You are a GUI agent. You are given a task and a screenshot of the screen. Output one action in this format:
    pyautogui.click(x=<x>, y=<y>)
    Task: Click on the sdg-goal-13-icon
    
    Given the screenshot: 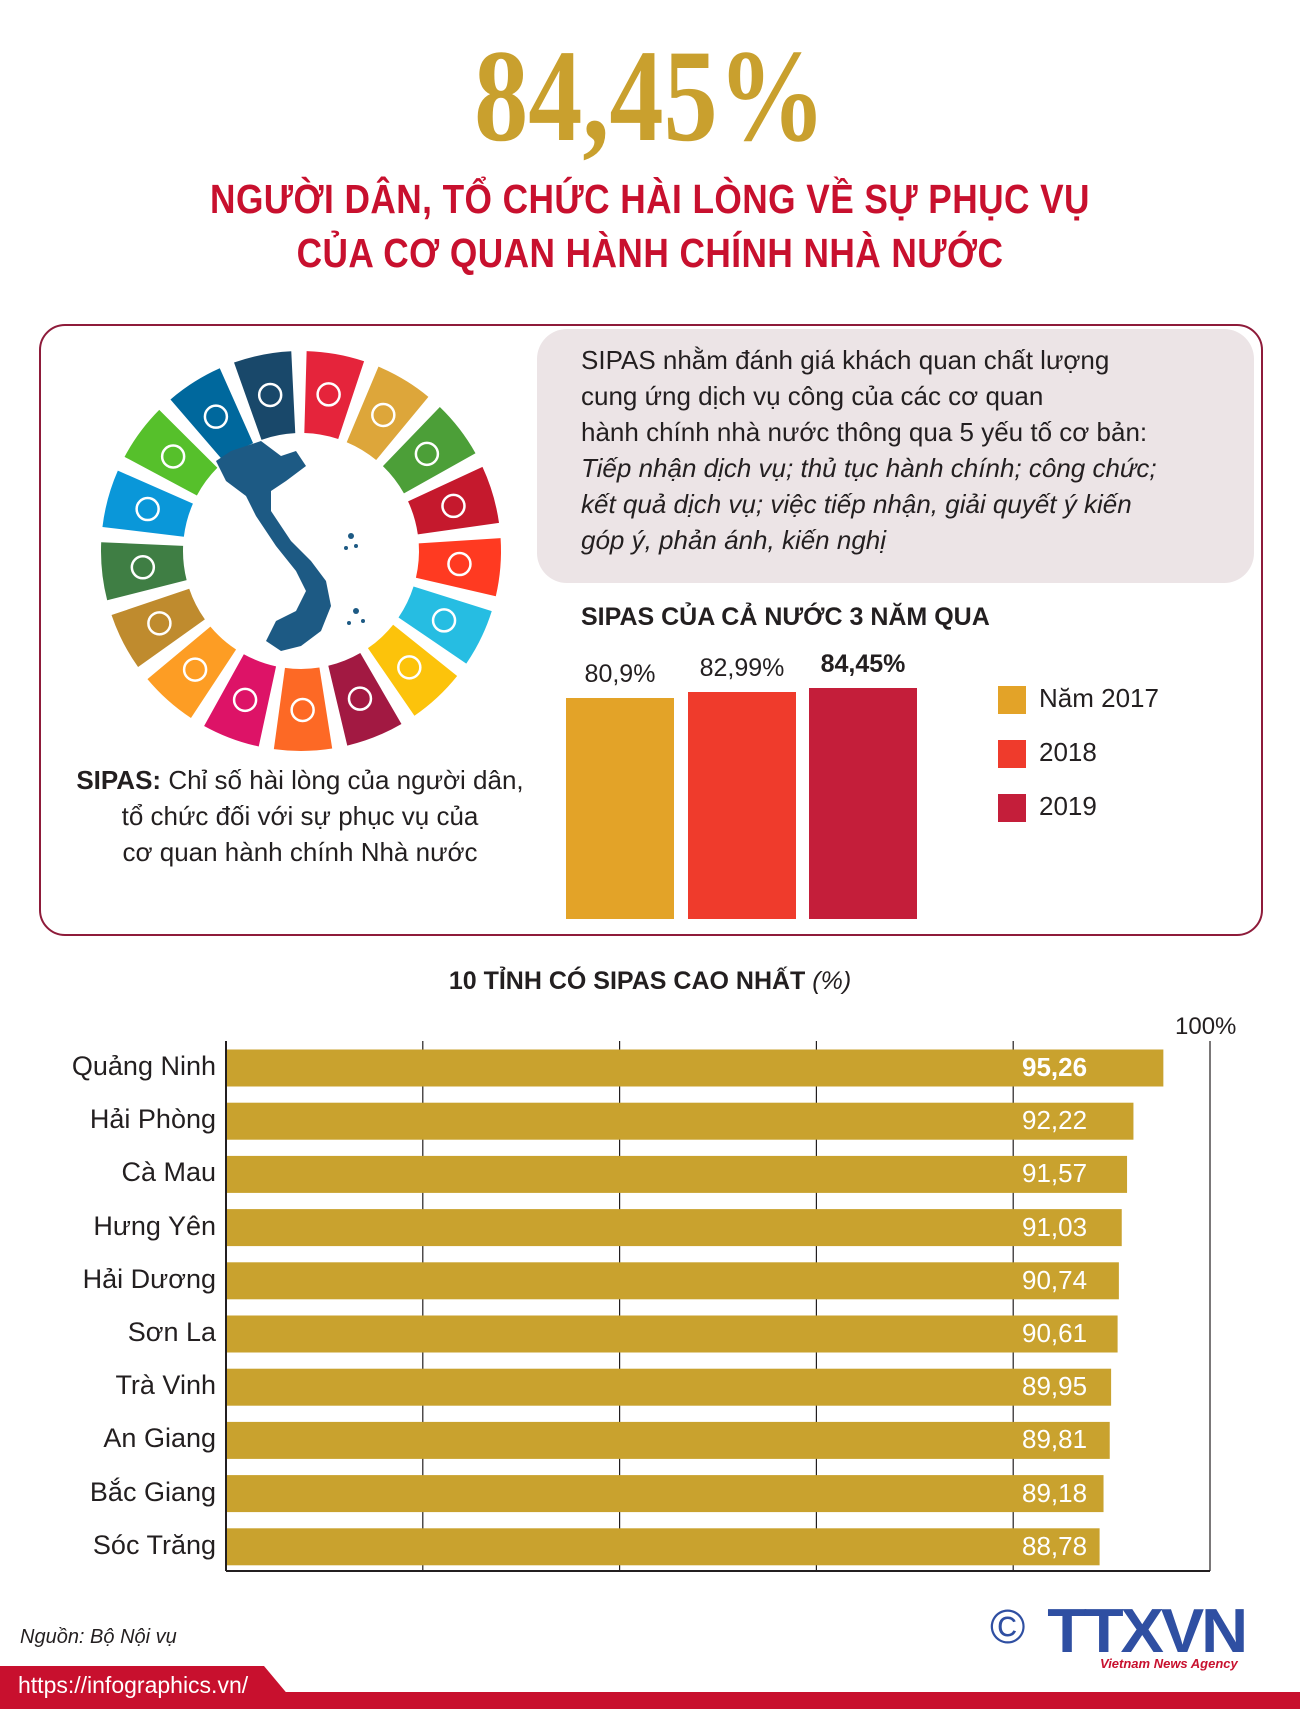 What is the action you would take?
    pyautogui.click(x=143, y=567)
    